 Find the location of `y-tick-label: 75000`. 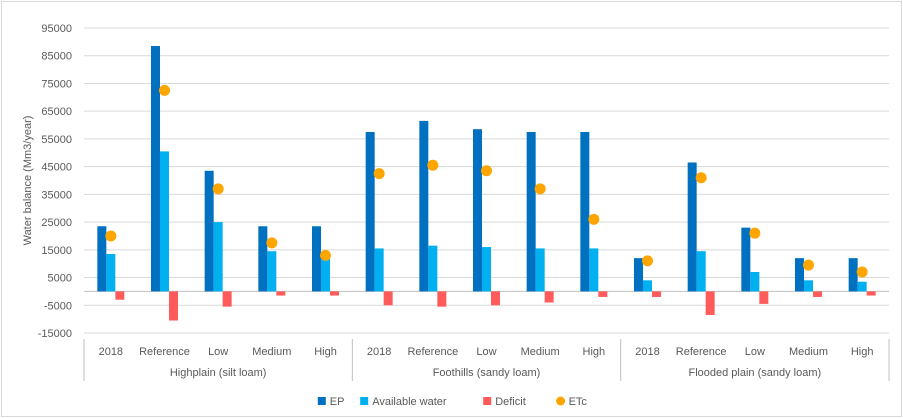

y-tick-label: 75000 is located at coordinates (56, 84).